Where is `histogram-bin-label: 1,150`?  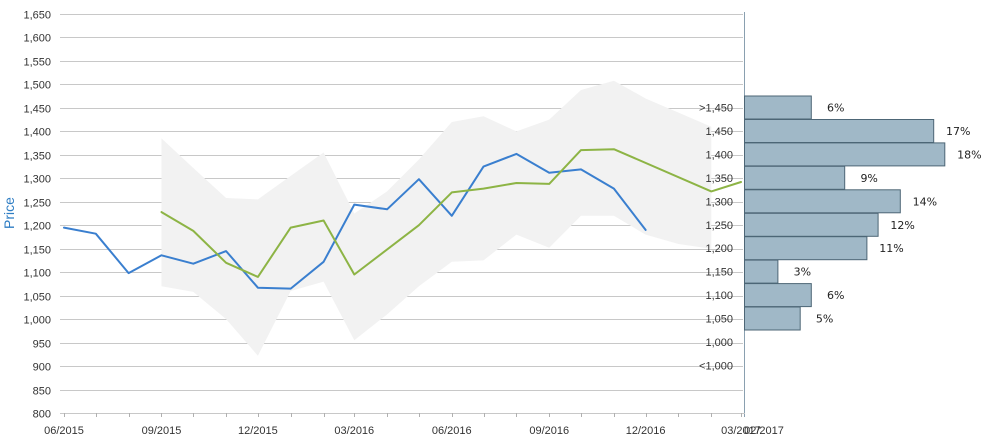 histogram-bin-label: 1,150 is located at coordinates (719, 273).